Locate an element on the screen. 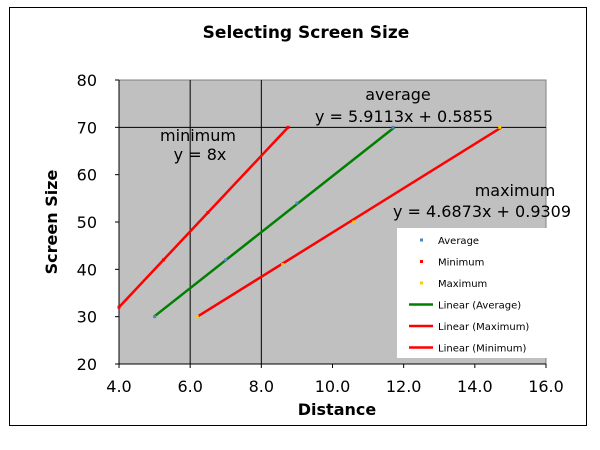 This screenshot has width=600, height=450. annotation-average-label: average is located at coordinates (398, 94).